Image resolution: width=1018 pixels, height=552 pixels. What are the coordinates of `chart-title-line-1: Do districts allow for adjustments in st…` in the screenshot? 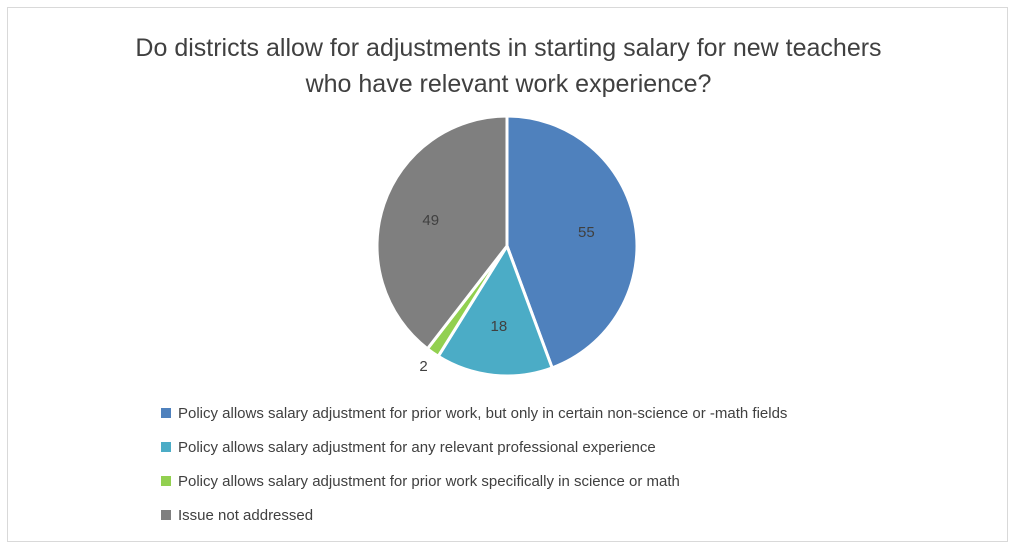 It's located at (508, 48).